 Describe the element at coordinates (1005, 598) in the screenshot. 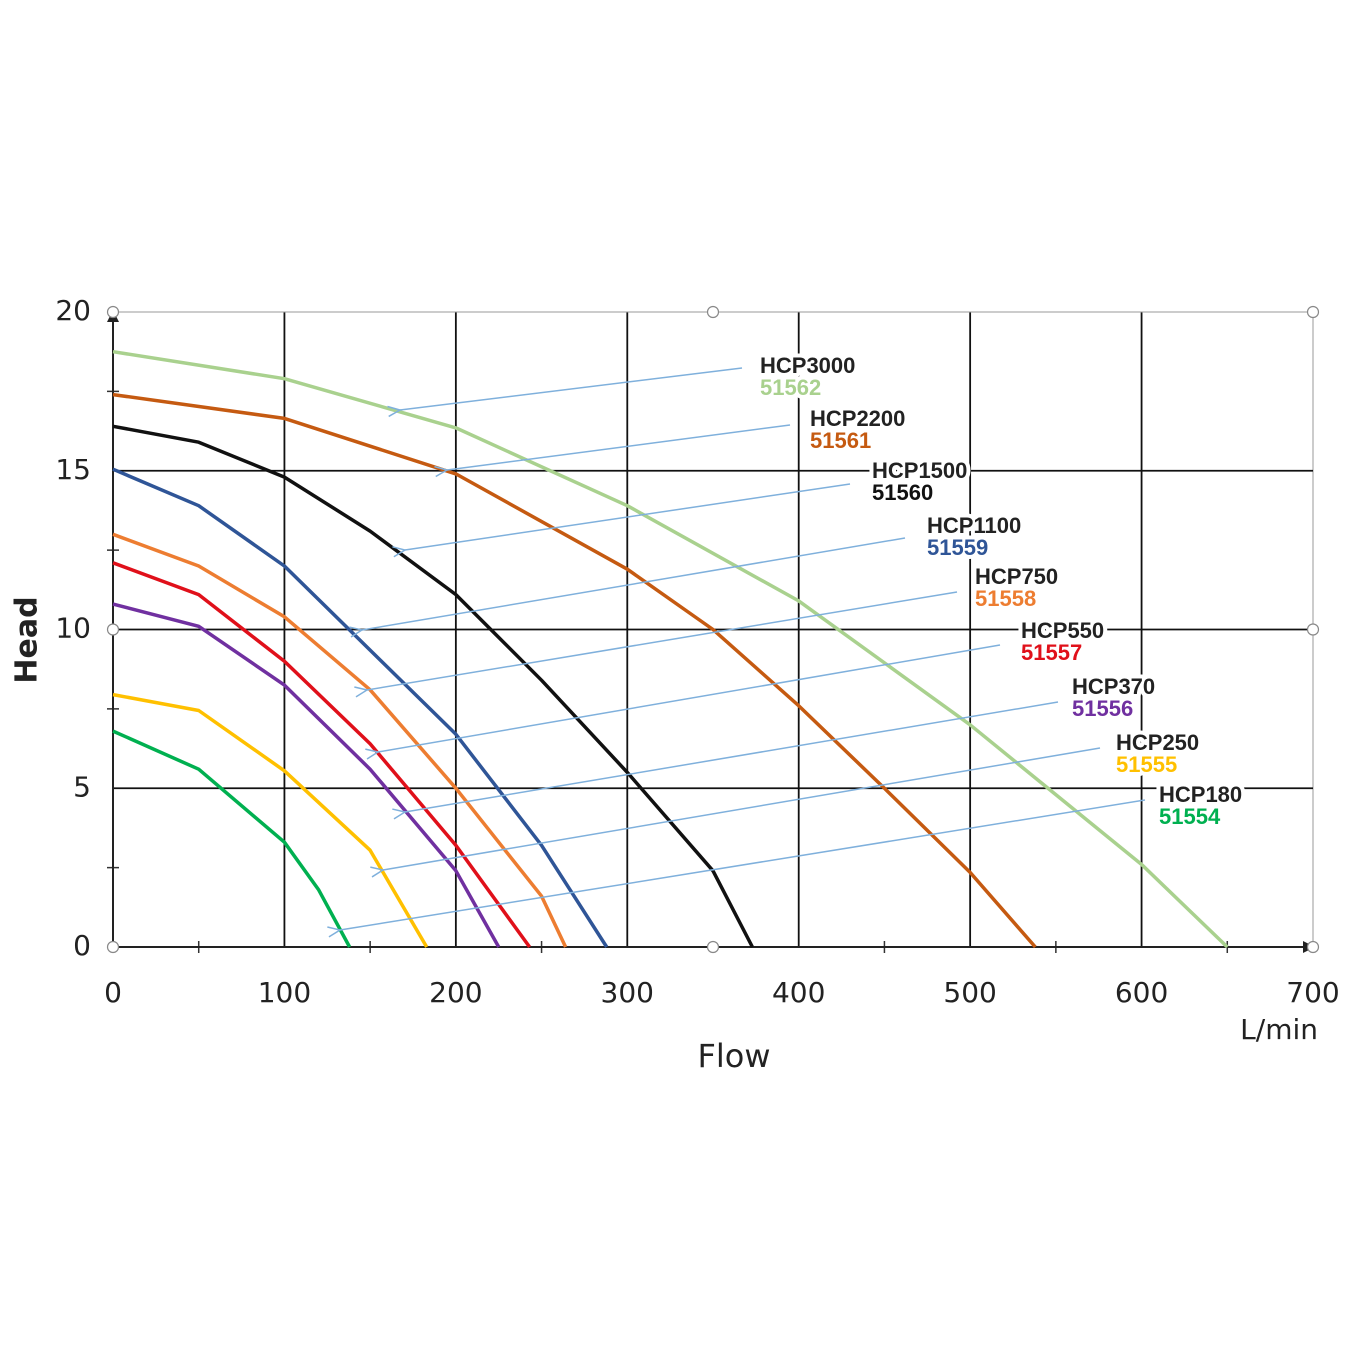

I see `series-code: 51558` at that location.